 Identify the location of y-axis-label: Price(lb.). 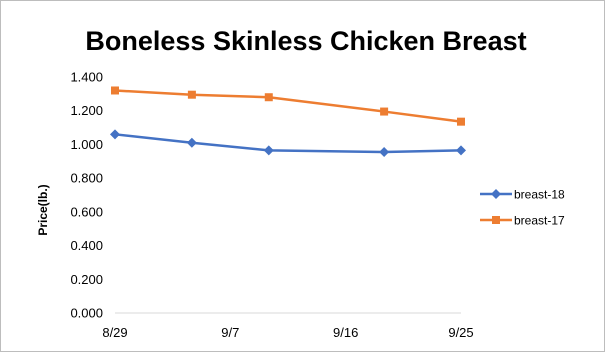
(43, 209).